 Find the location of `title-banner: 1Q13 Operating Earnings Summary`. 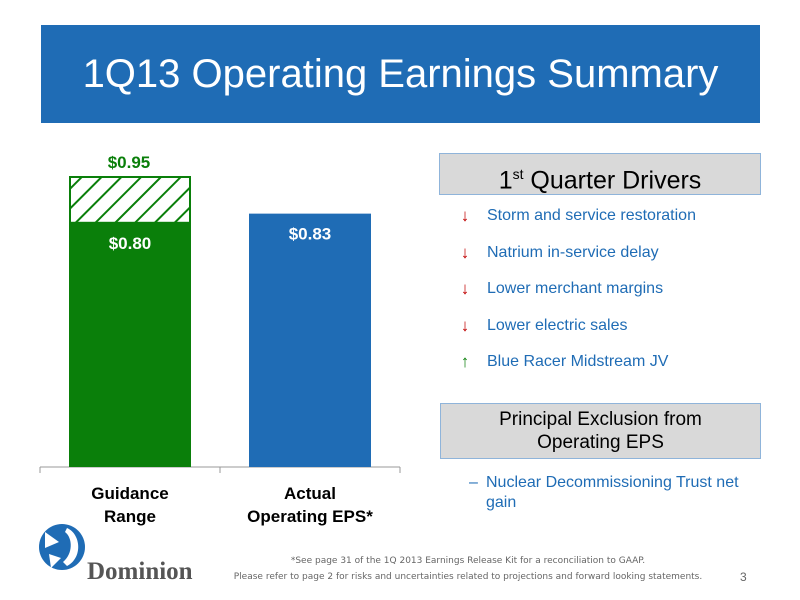

title-banner: 1Q13 Operating Earnings Summary is located at coordinates (400, 74).